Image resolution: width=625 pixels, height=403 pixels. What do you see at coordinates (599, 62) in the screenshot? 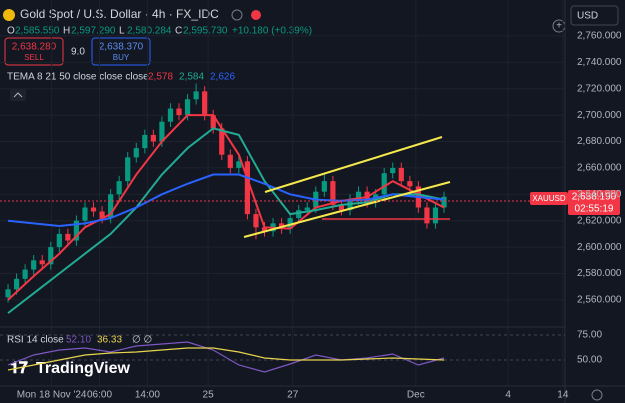
I see `y-tick-label: 2,740.000` at bounding box center [599, 62].